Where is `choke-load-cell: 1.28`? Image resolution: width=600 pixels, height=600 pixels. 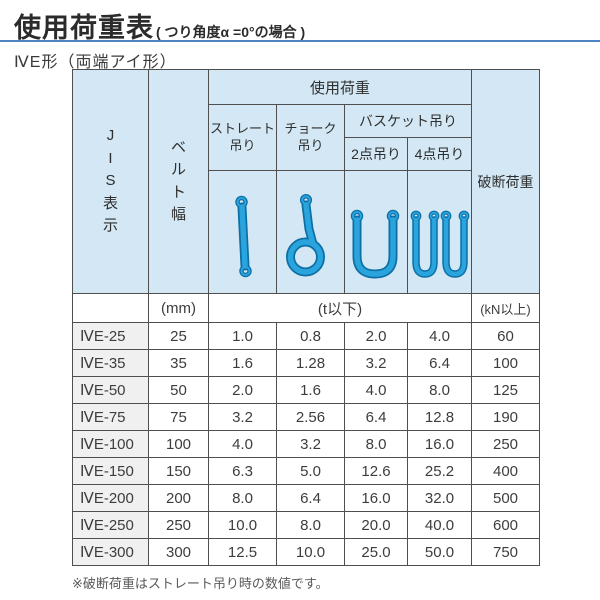 choke-load-cell: 1.28 is located at coordinates (310, 363).